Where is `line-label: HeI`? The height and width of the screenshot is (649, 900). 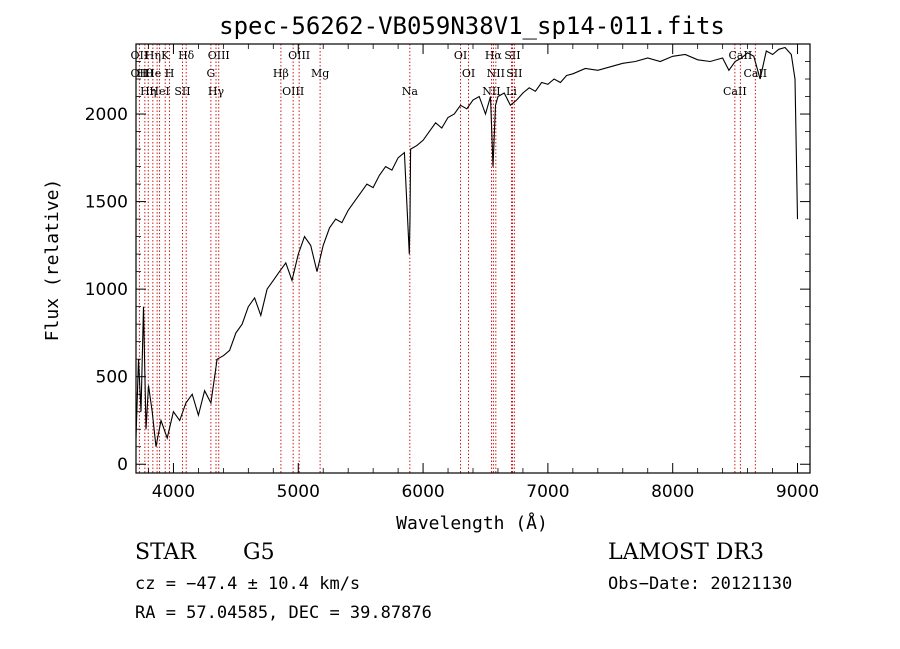
line-label: HeI is located at coordinates (159, 91).